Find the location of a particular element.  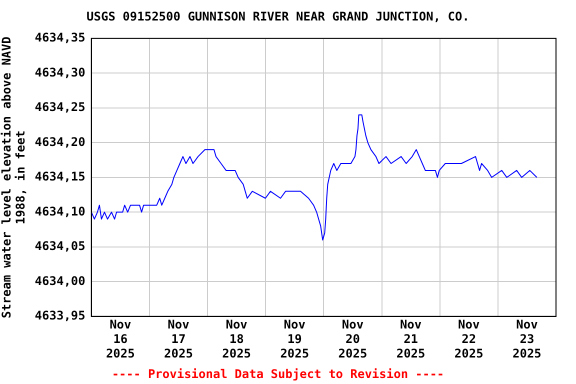

y-axis-title: Stream water level elevation above NAVD 1988, in feet is located at coordinates (14, 177).